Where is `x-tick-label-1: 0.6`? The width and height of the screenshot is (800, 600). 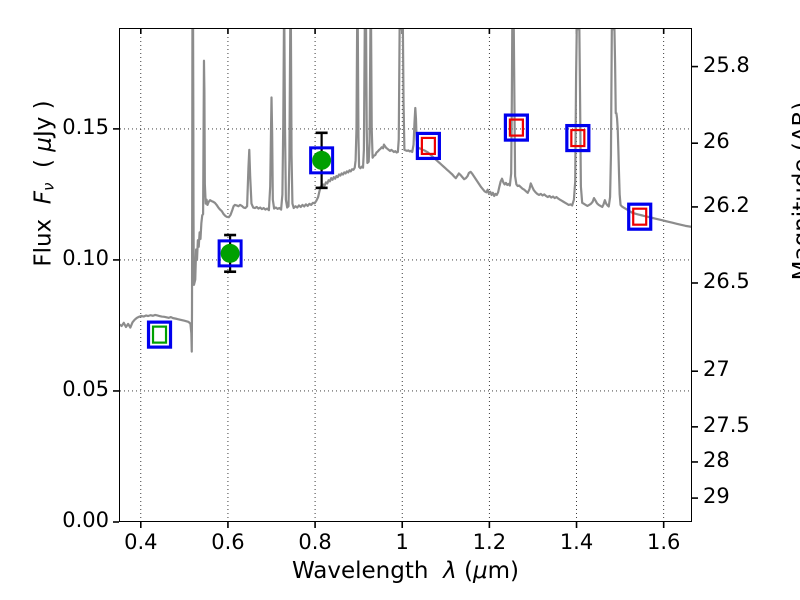 x-tick-label-1: 0.6 is located at coordinates (228, 542).